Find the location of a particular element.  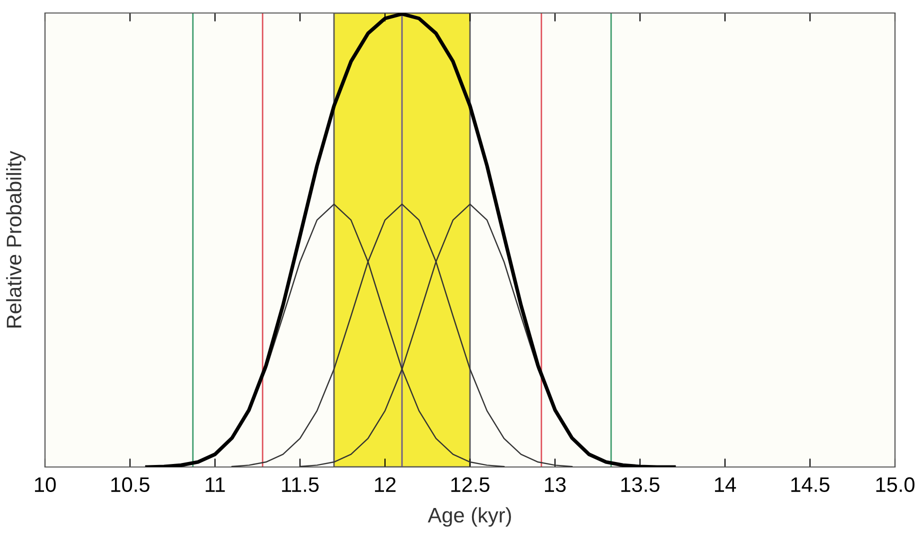

x-axis-title: Age (kyr) is located at coordinates (469, 517).